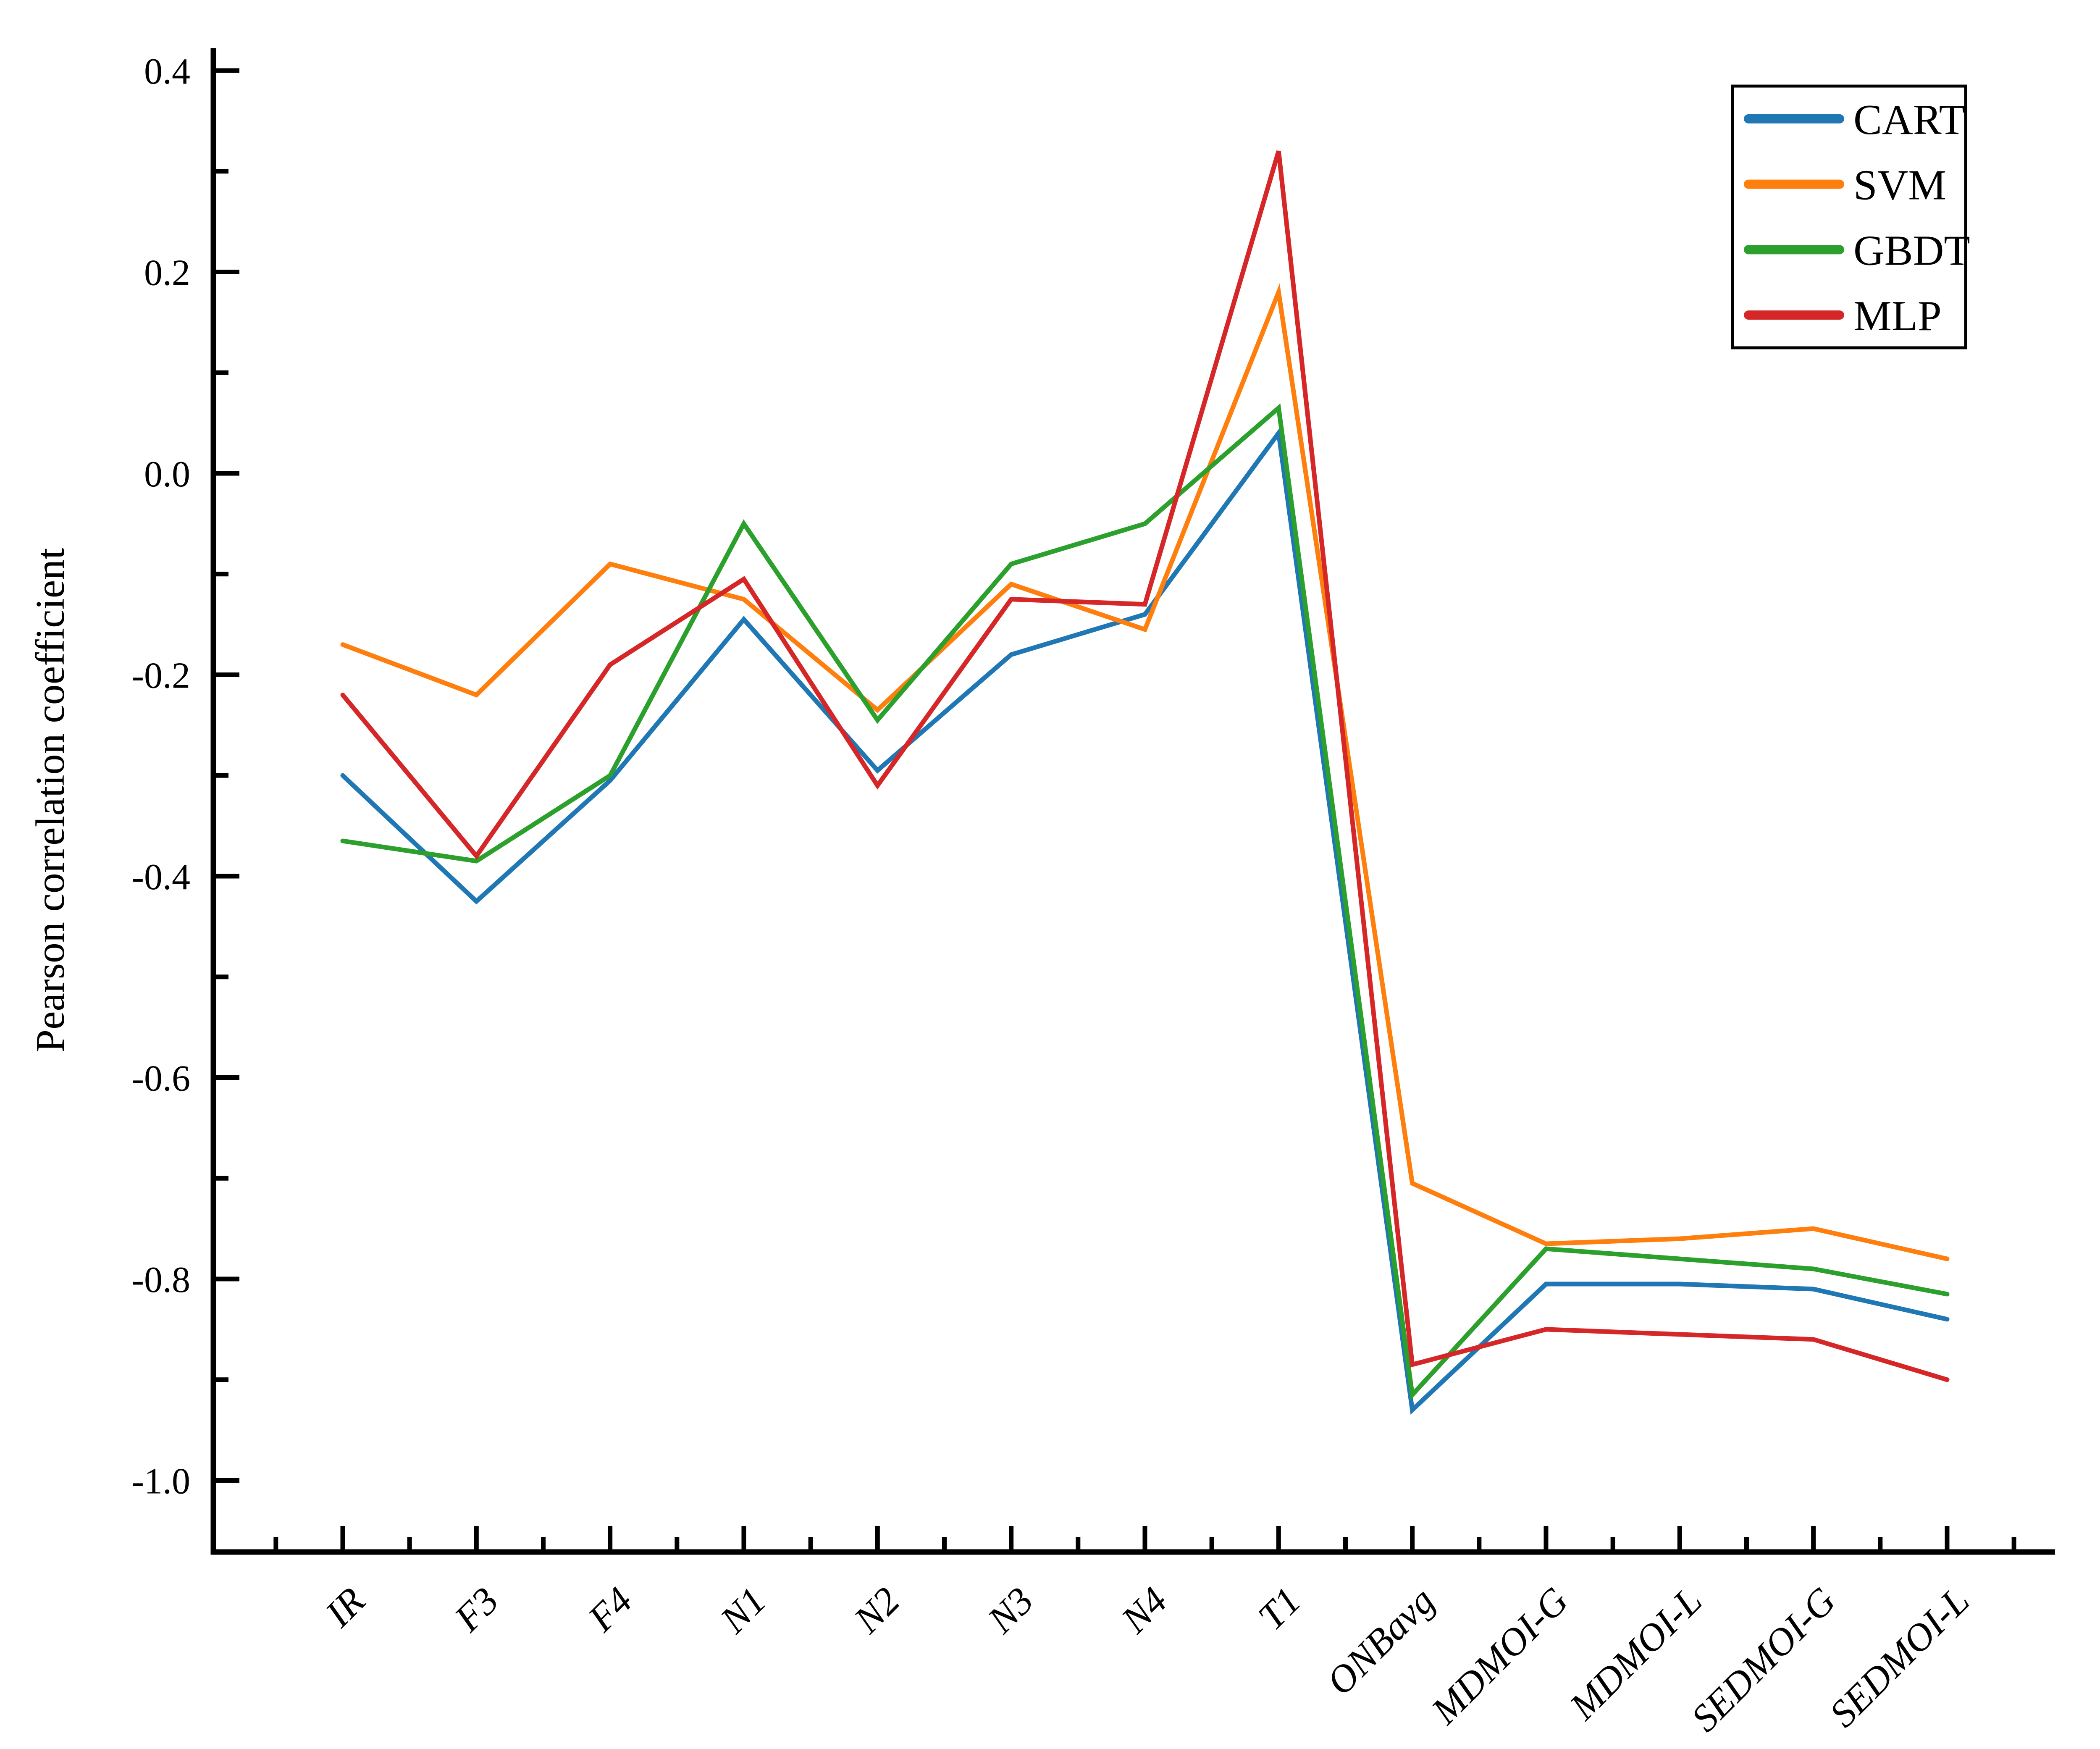 The width and height of the screenshot is (2100, 1749). I want to click on legend: CART SVM GBDT MLP, so click(1850, 216).